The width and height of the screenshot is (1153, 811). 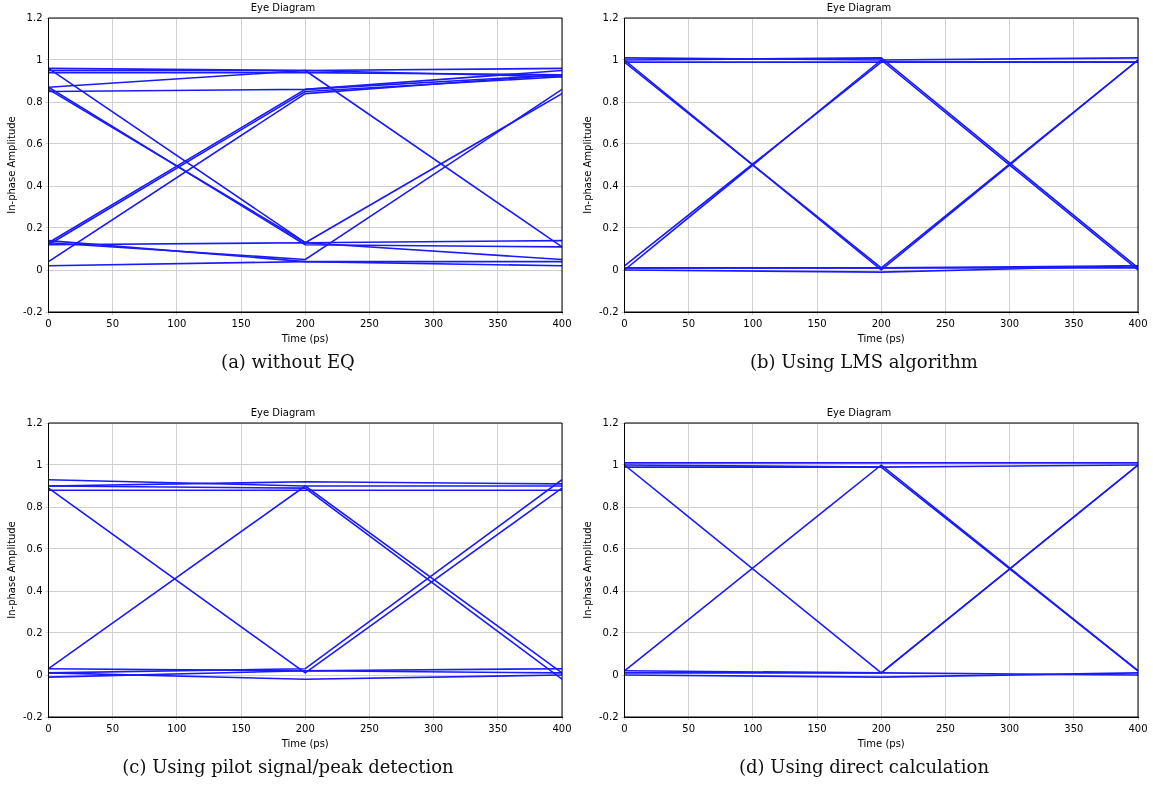 What do you see at coordinates (288, 766) in the screenshot?
I see `text: (c) Using pilot signal/peak detection` at bounding box center [288, 766].